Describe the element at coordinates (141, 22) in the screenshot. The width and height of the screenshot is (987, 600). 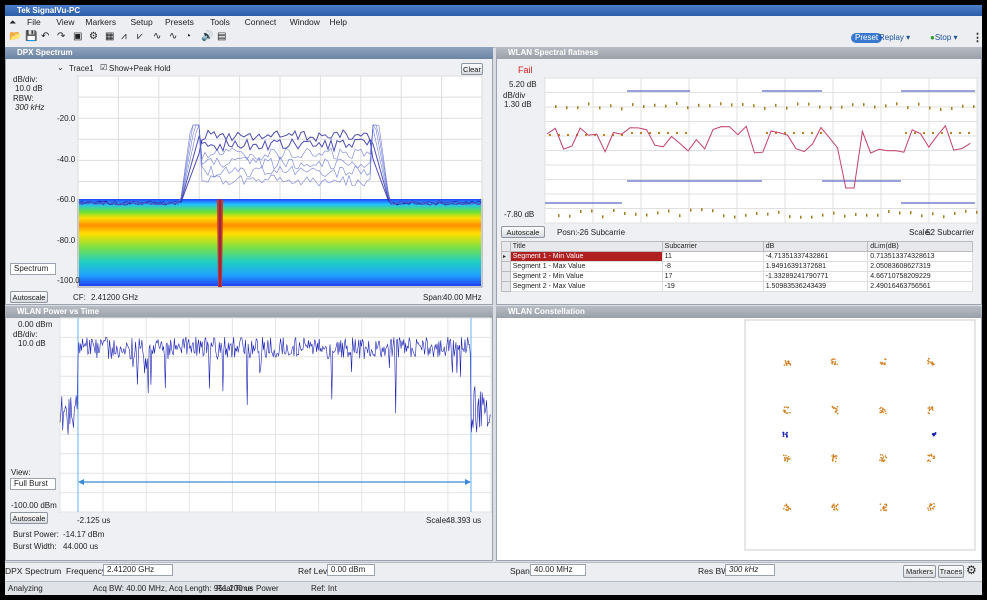
I see `menu-item: Setup` at that location.